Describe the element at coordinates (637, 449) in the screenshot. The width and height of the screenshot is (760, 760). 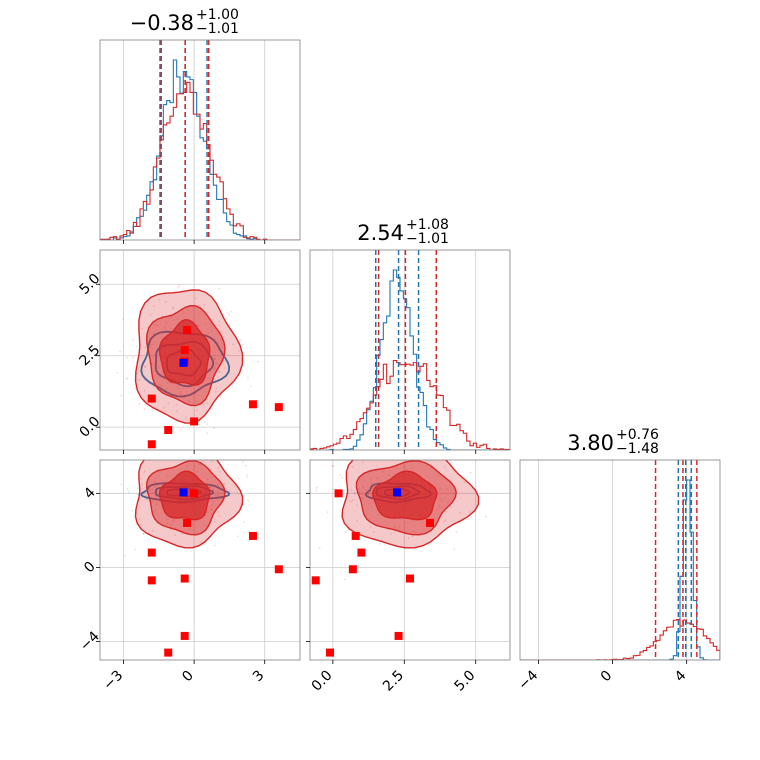
I see `title-lower-error: −1.48` at that location.